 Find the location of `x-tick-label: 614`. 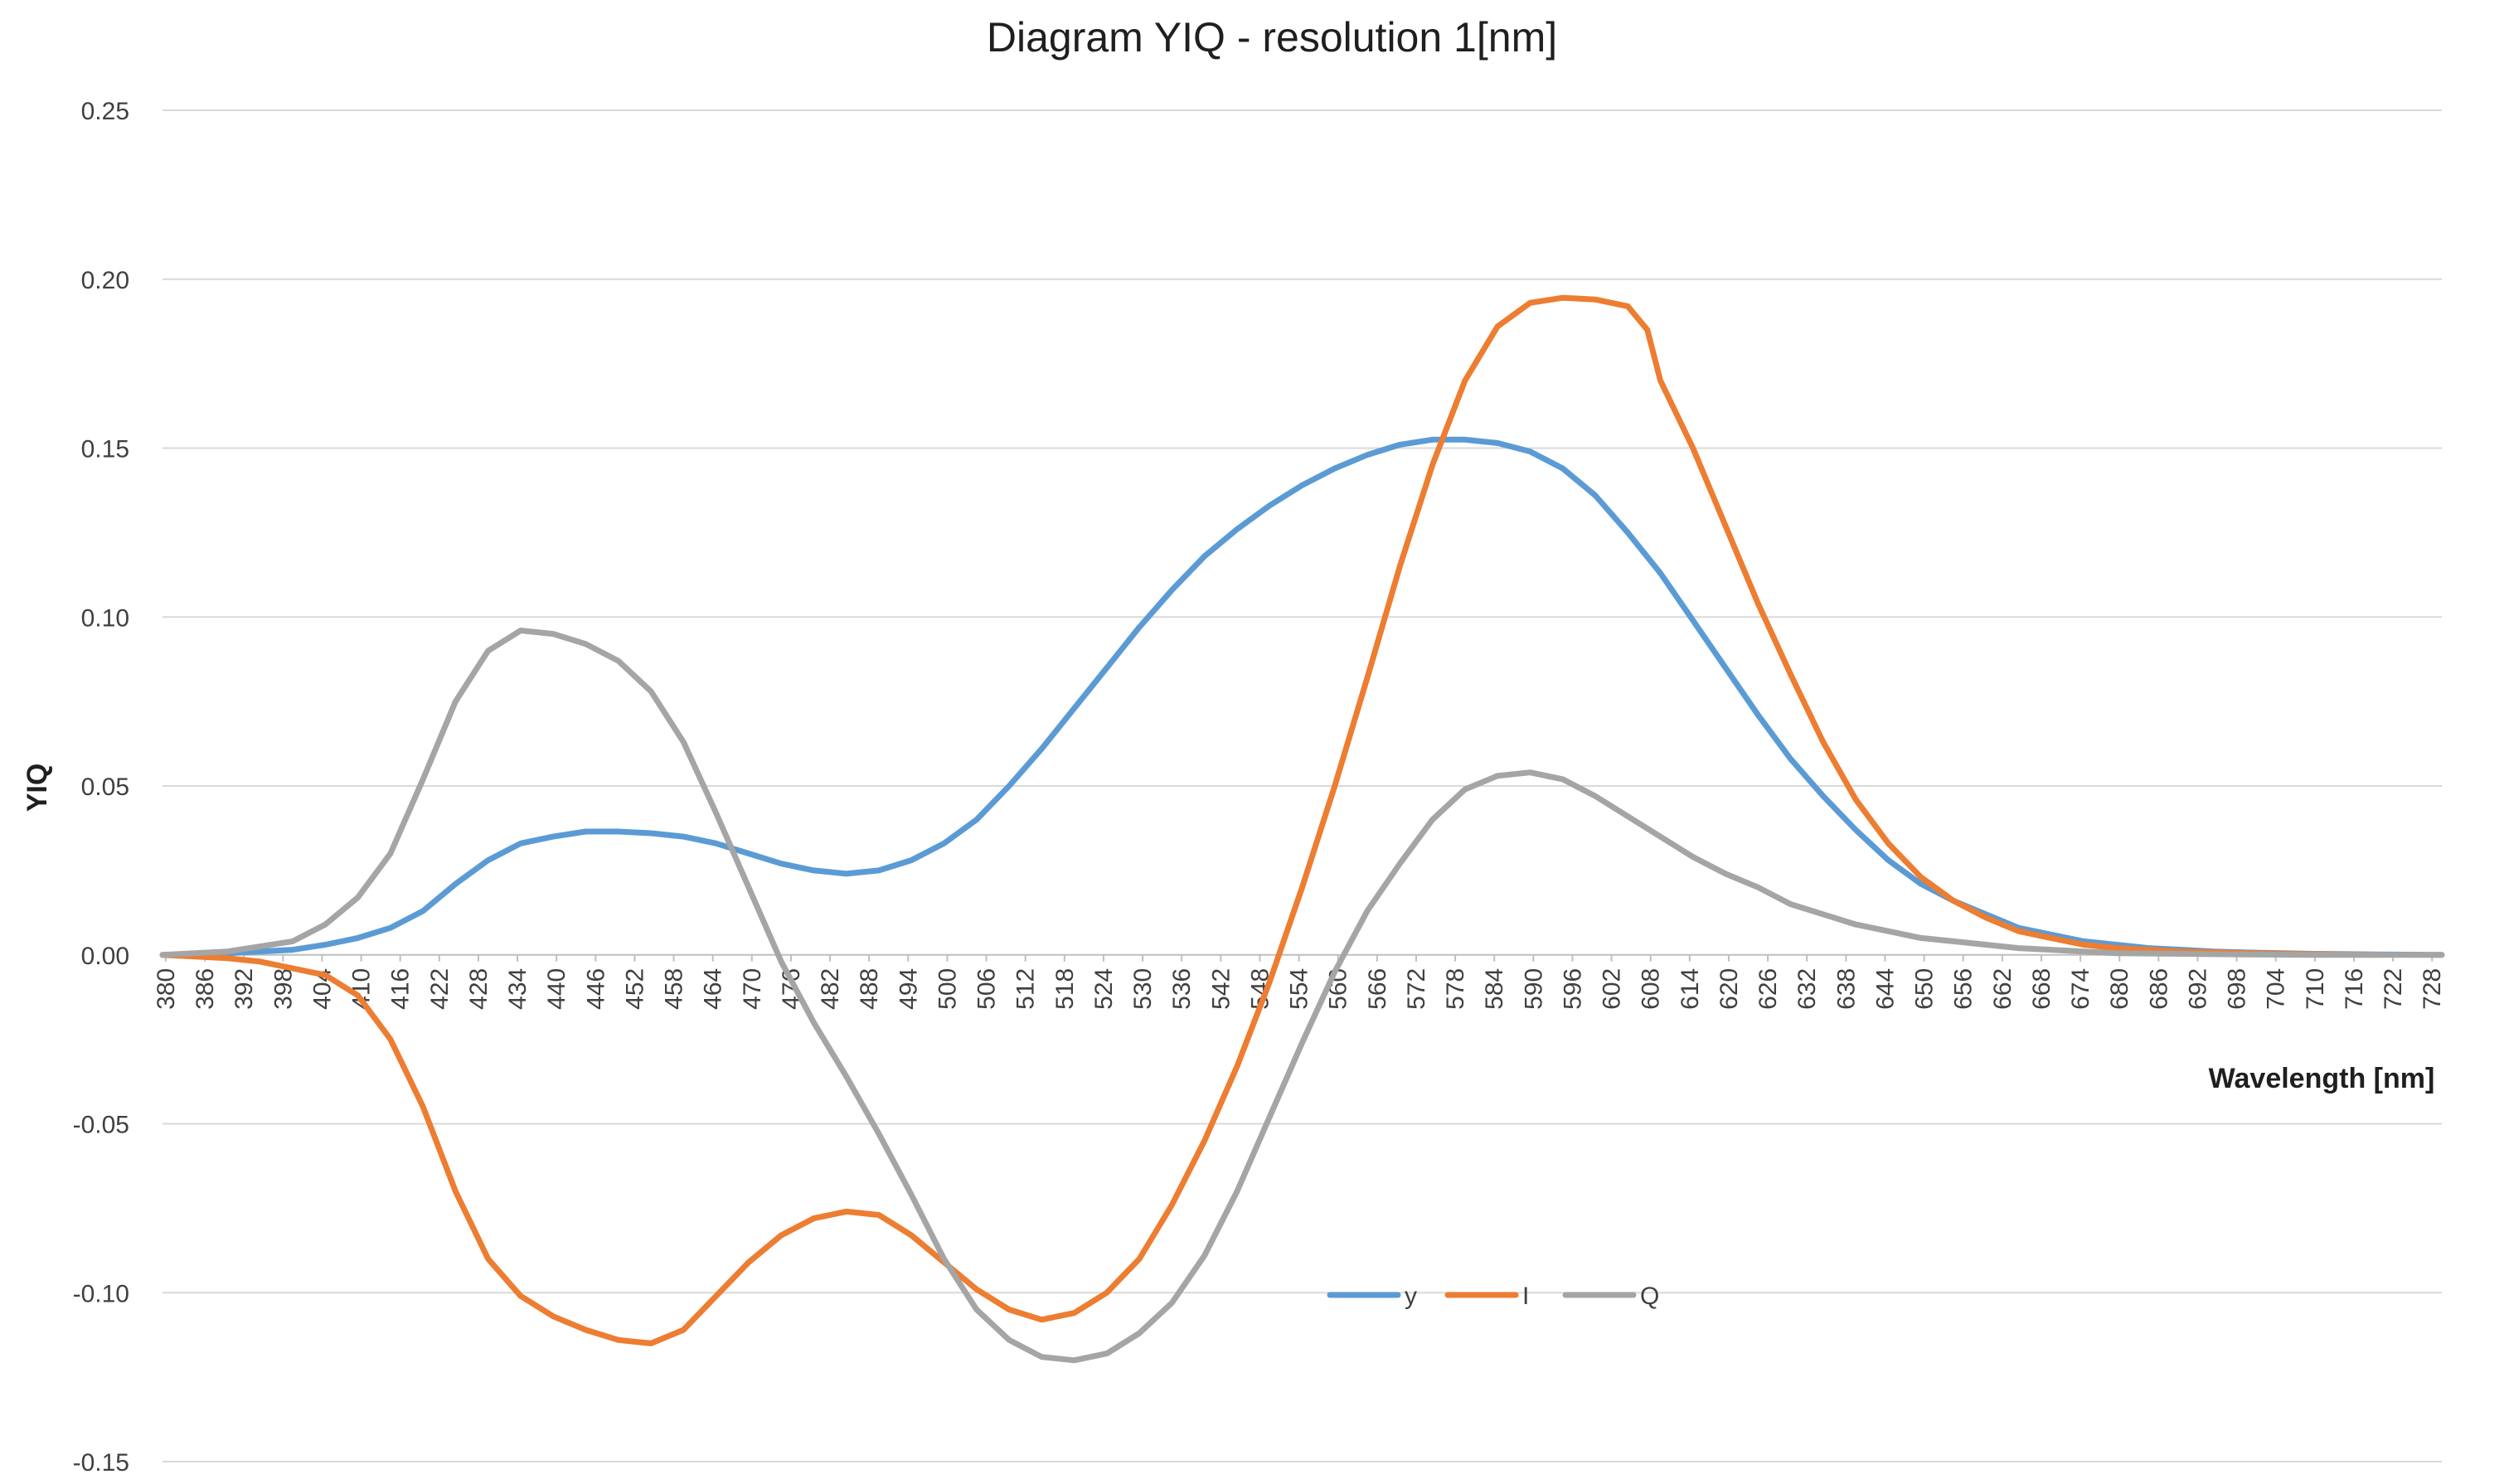

x-tick-label: 614 is located at coordinates (1690, 989).